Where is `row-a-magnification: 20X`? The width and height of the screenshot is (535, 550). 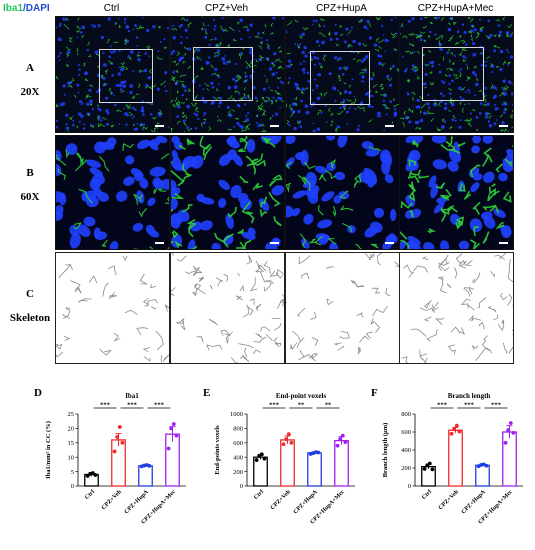
row-a-magnification: 20X is located at coordinates (30, 92).